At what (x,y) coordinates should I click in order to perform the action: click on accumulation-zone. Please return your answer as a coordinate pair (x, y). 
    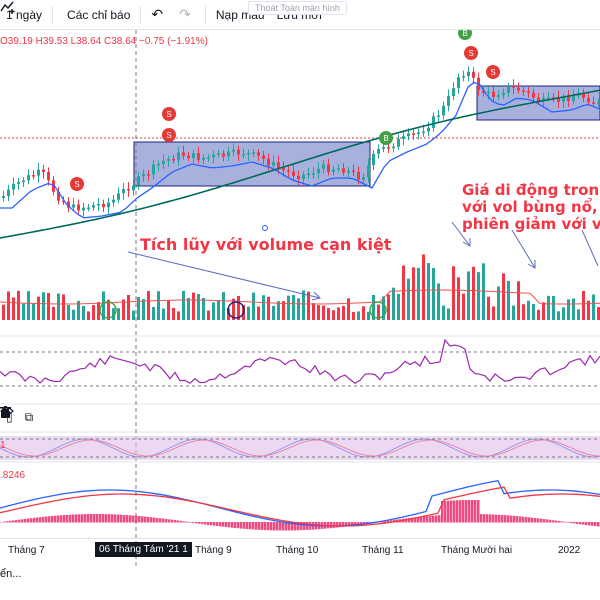
    Looking at the image, I should click on (252, 164).